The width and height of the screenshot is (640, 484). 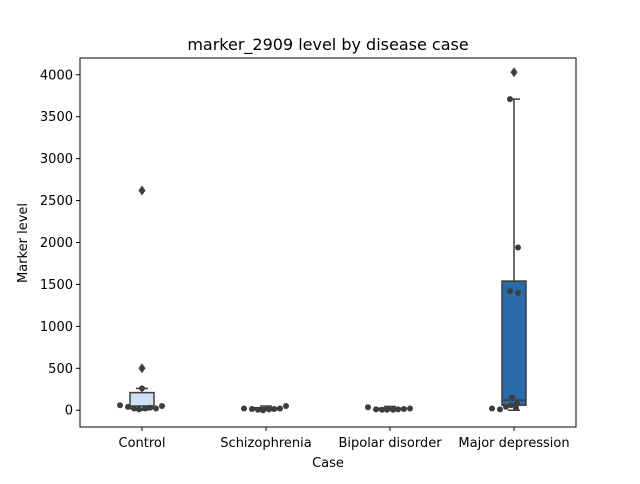 I want to click on x-tick-label: Major depression, so click(x=513, y=443).